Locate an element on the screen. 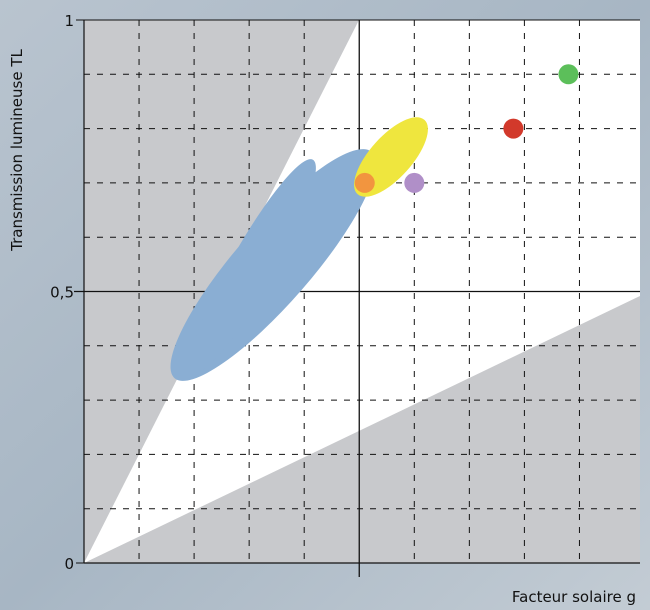 Image resolution: width=650 pixels, height=610 pixels. y-axis-label: Transmission lumineuse TL is located at coordinates (17, 150).